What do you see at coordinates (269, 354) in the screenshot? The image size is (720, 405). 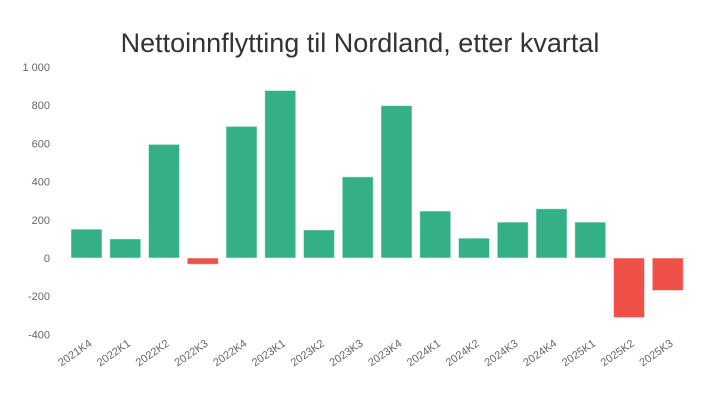 I see `x-tick-label: 2023K1` at bounding box center [269, 354].